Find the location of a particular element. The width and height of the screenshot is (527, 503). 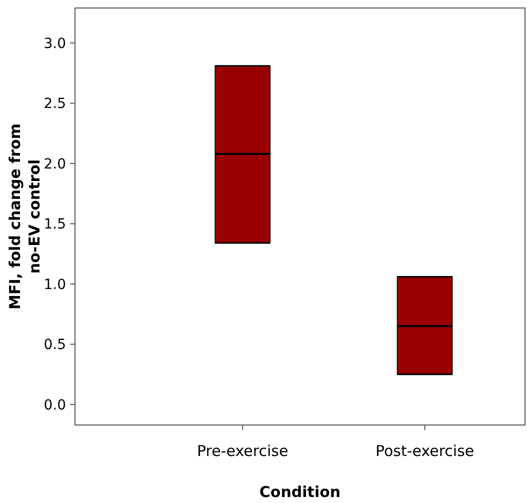

y-tick-label: 2.0 is located at coordinates (55, 164).